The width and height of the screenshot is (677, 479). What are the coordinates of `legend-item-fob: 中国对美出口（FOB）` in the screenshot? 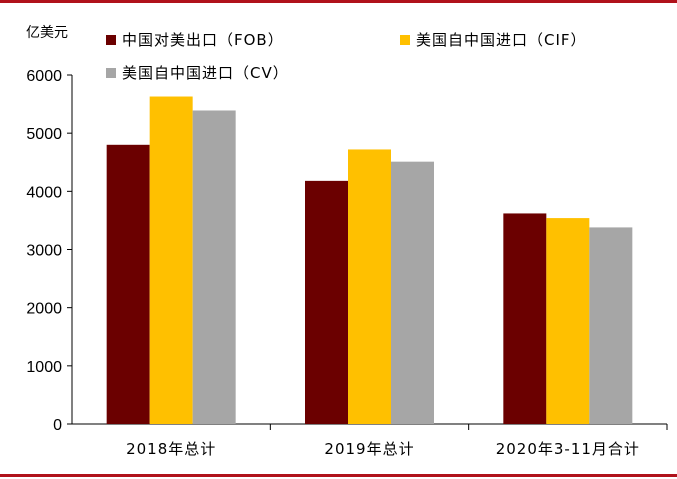 It's located at (195, 39).